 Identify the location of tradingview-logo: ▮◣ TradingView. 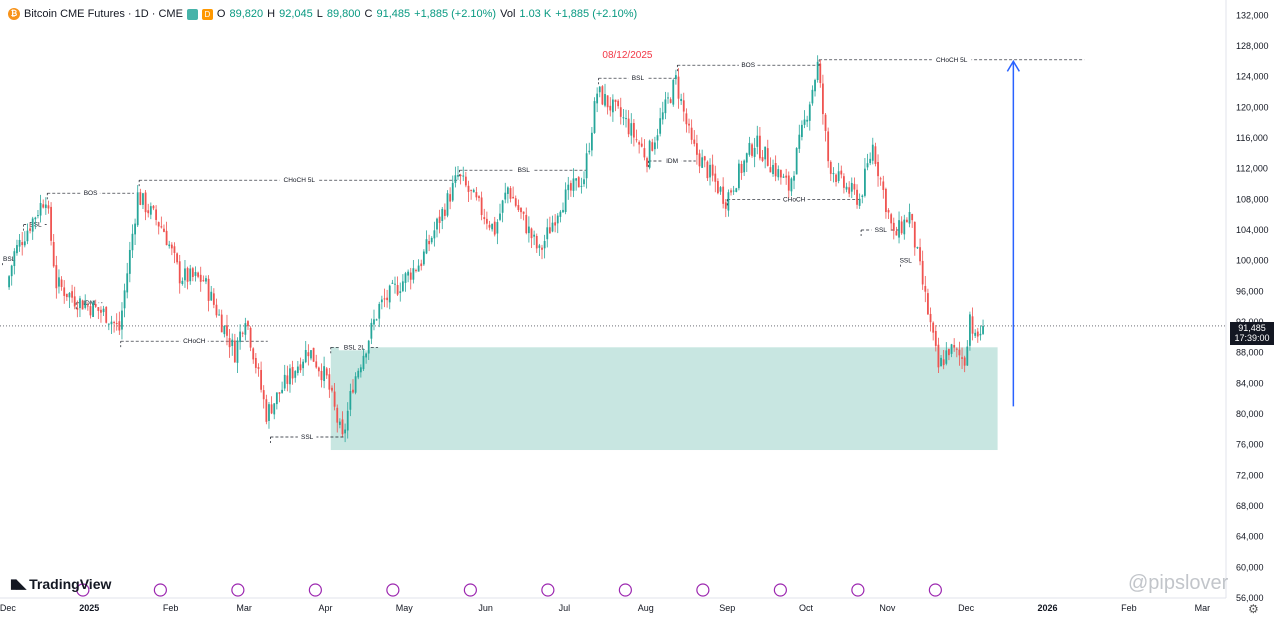
(60, 584).